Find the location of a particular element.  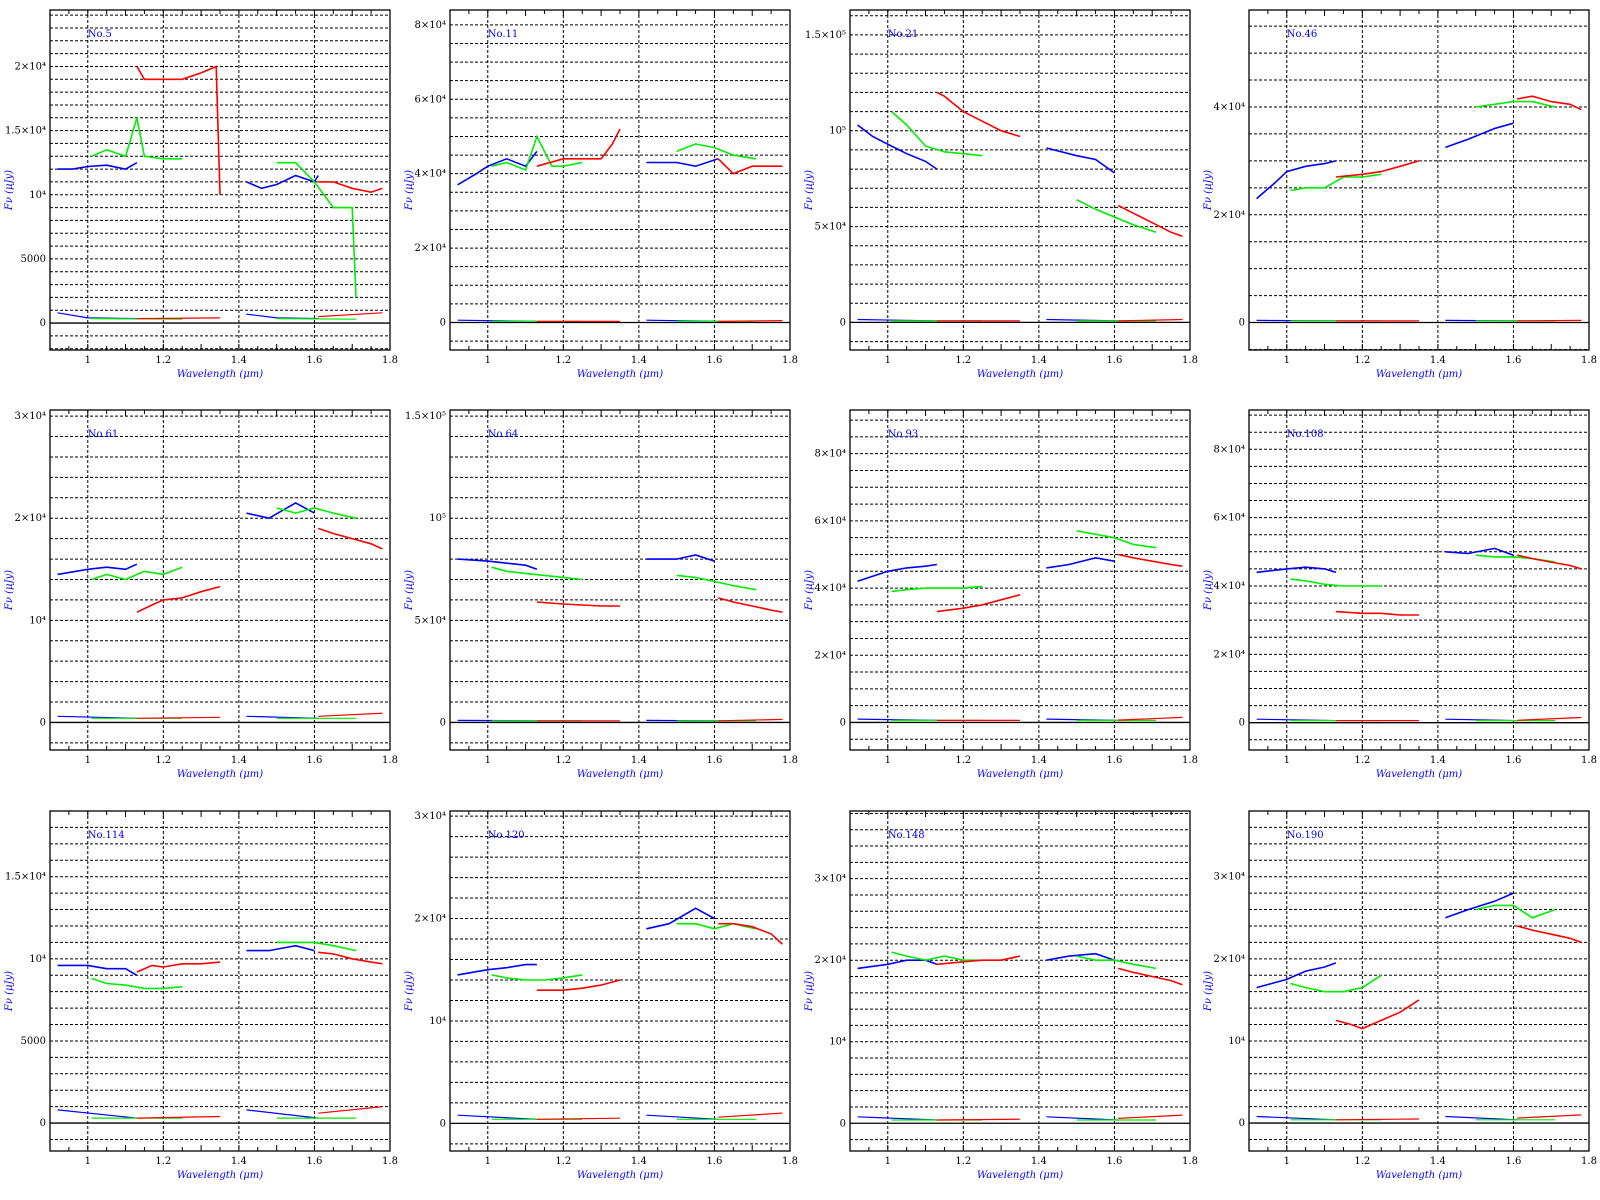

y-tick-label: 8×10⁴ is located at coordinates (830, 454).